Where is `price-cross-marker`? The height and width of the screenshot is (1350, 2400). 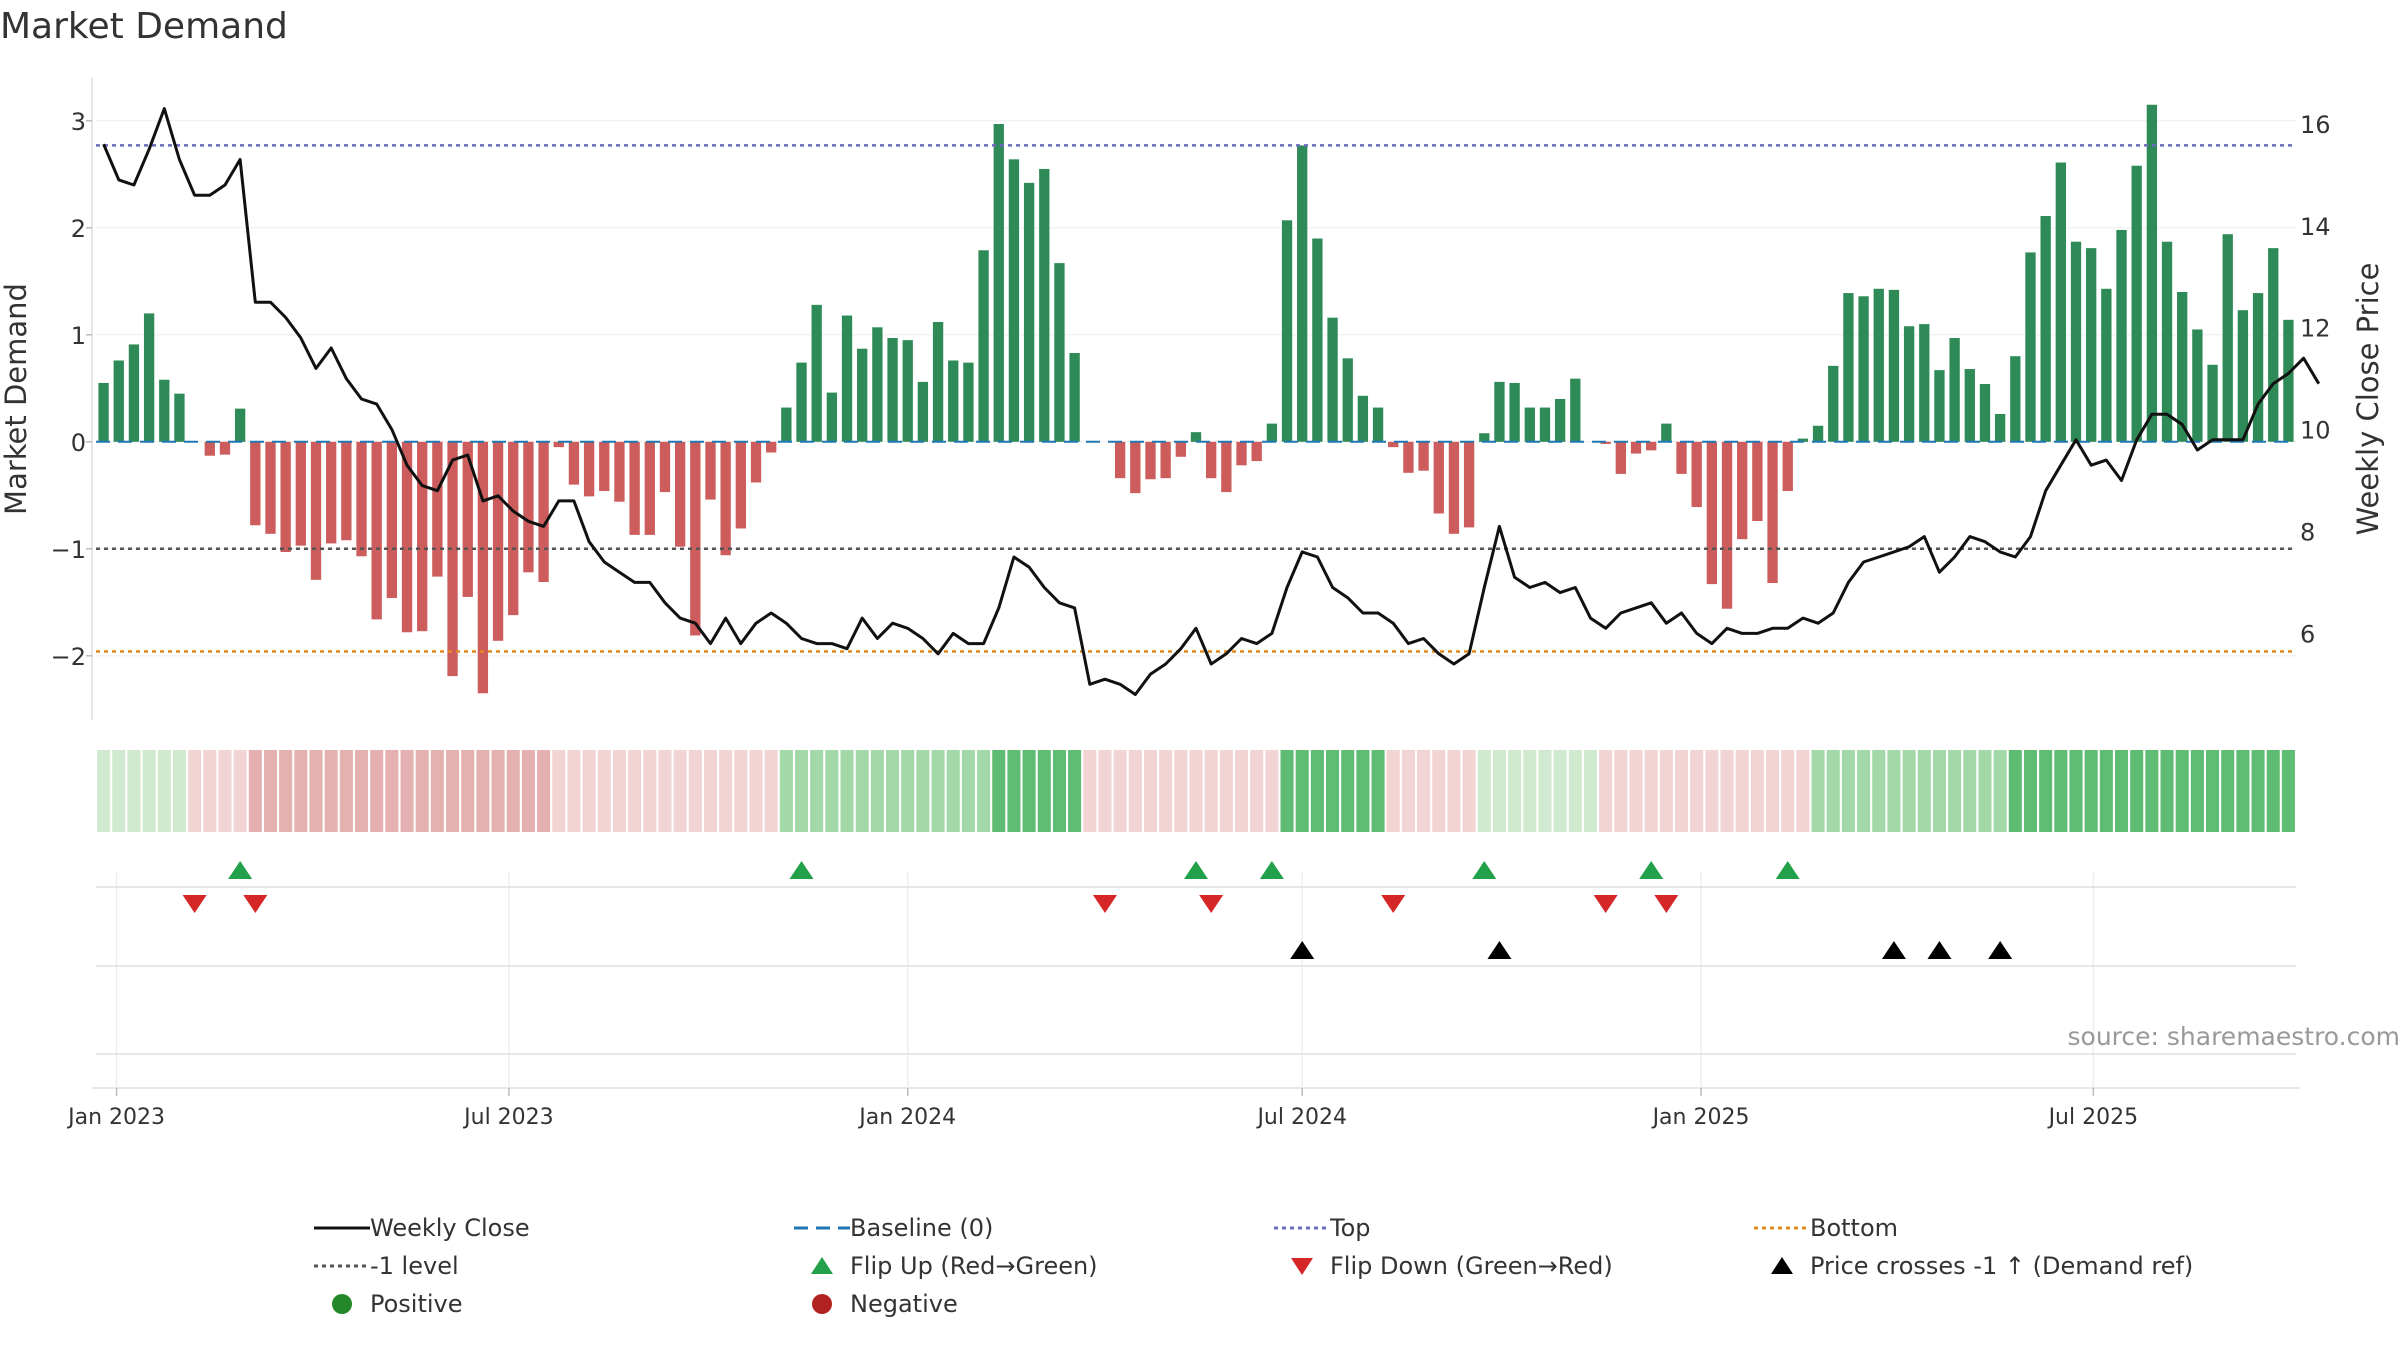 price-cross-marker is located at coordinates (1939, 950).